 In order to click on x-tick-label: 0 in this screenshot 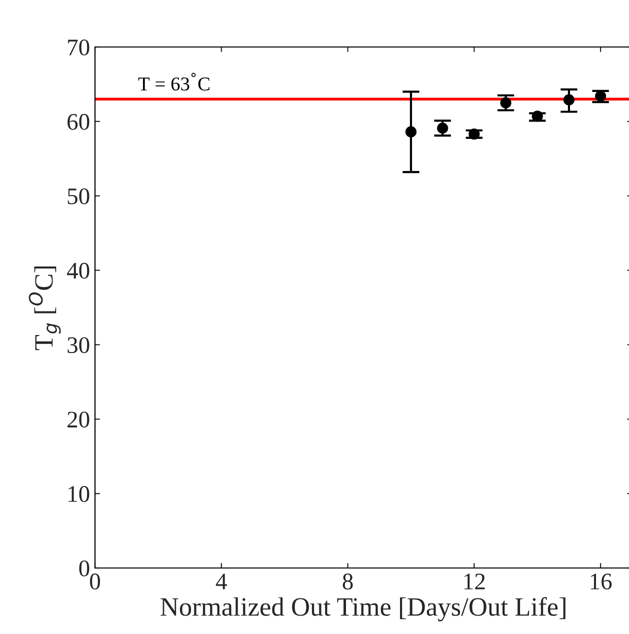, I will do `click(95, 582)`.